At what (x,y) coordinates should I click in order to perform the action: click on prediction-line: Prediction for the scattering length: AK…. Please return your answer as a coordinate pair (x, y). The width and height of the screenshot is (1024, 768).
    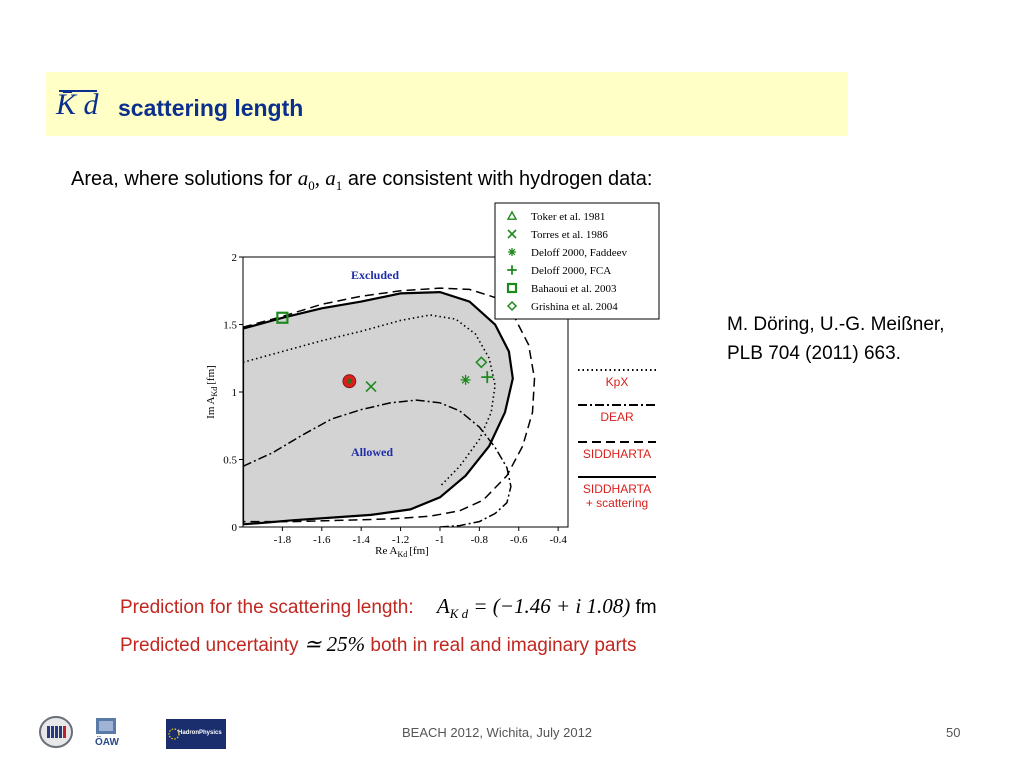
    Looking at the image, I should click on (388, 608).